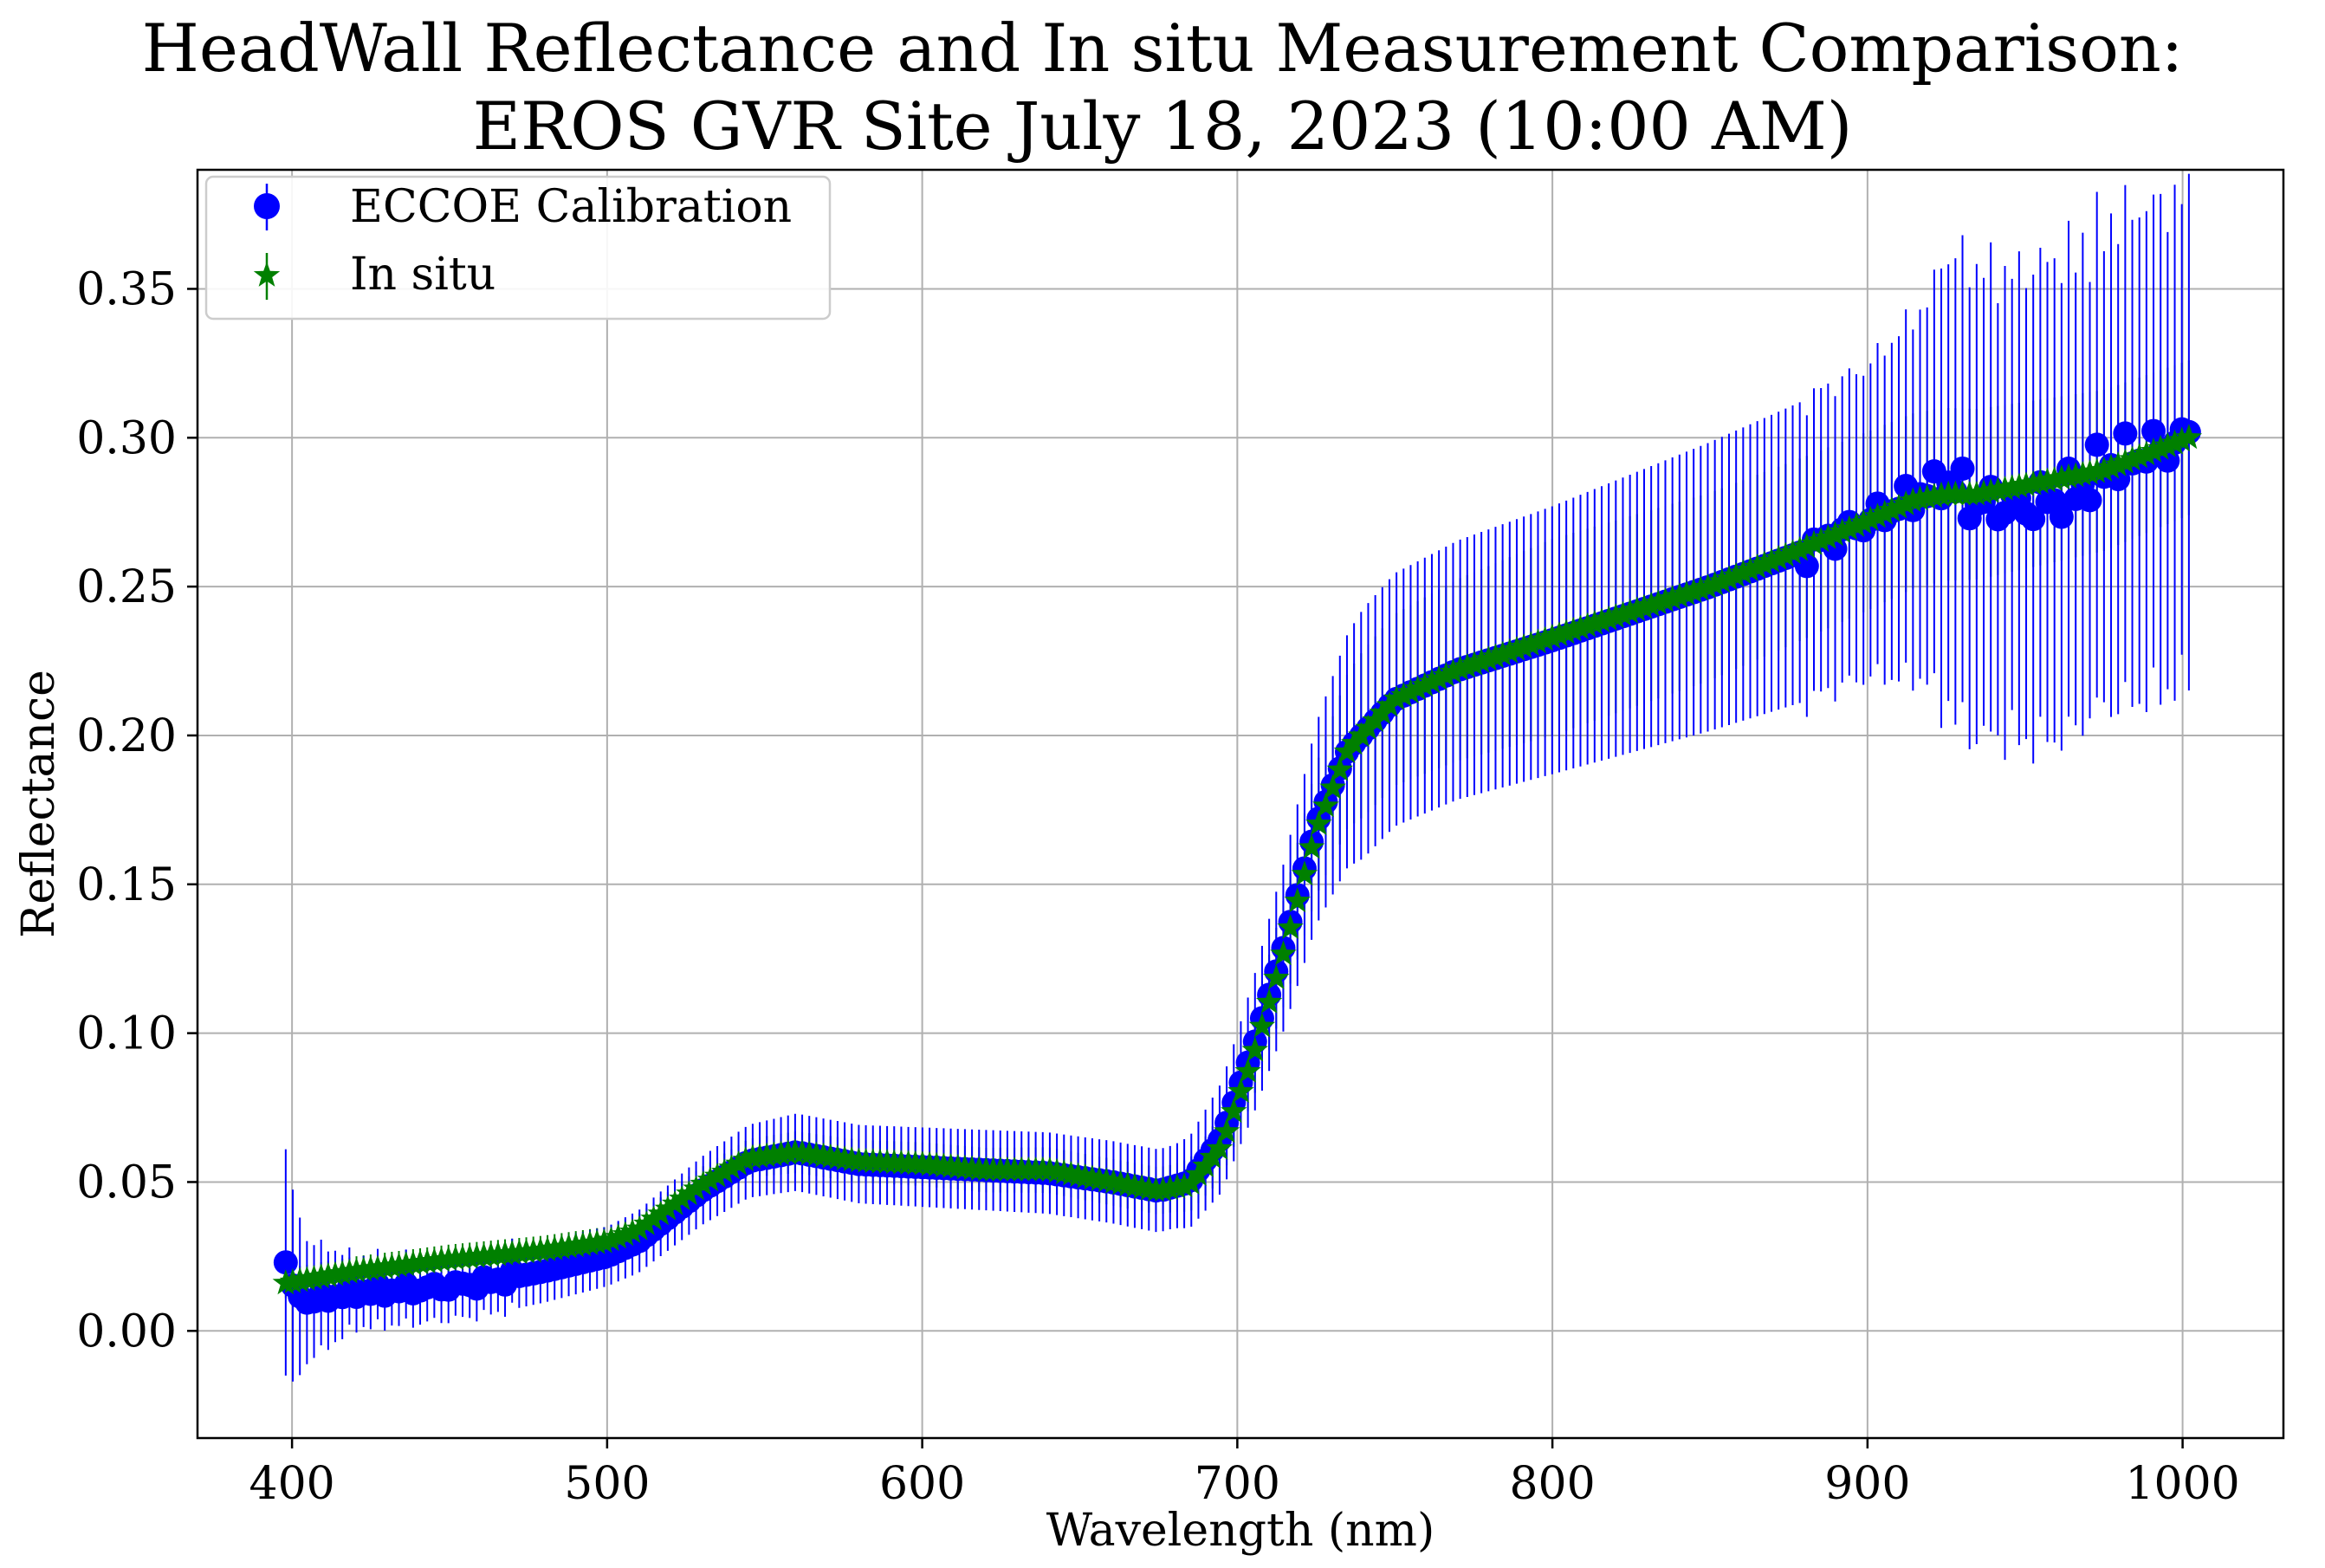 The height and width of the screenshot is (1568, 2325). What do you see at coordinates (571, 207) in the screenshot?
I see `legend-eccoe-label: ECCOE Calibration` at bounding box center [571, 207].